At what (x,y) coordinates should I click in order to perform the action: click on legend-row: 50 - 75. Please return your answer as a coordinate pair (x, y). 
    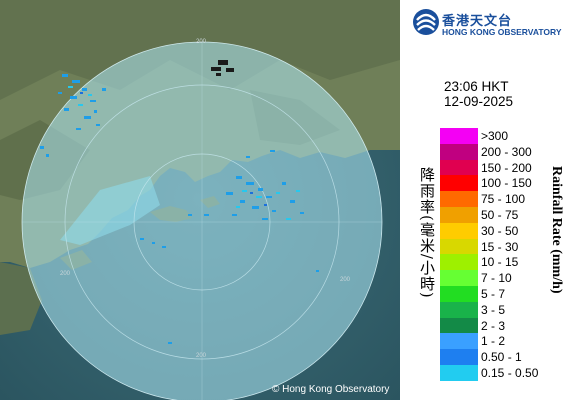
    Looking at the image, I should click on (479, 215).